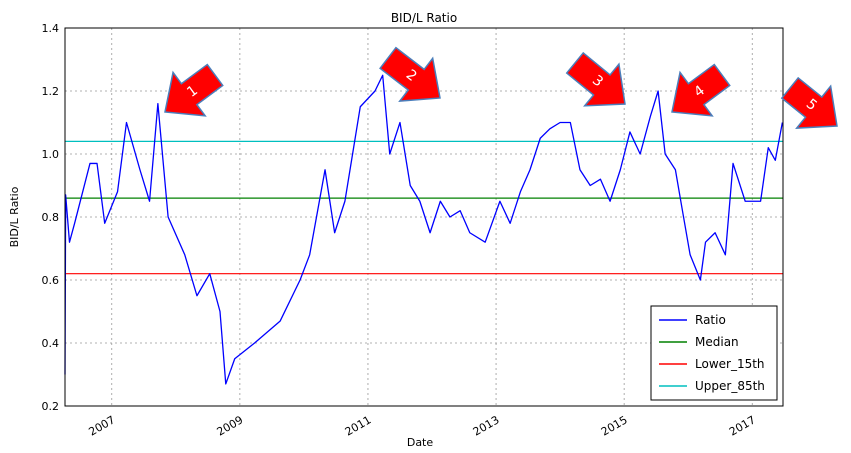 The width and height of the screenshot is (851, 453). What do you see at coordinates (717, 342) in the screenshot?
I see `legend-label: Median` at bounding box center [717, 342].